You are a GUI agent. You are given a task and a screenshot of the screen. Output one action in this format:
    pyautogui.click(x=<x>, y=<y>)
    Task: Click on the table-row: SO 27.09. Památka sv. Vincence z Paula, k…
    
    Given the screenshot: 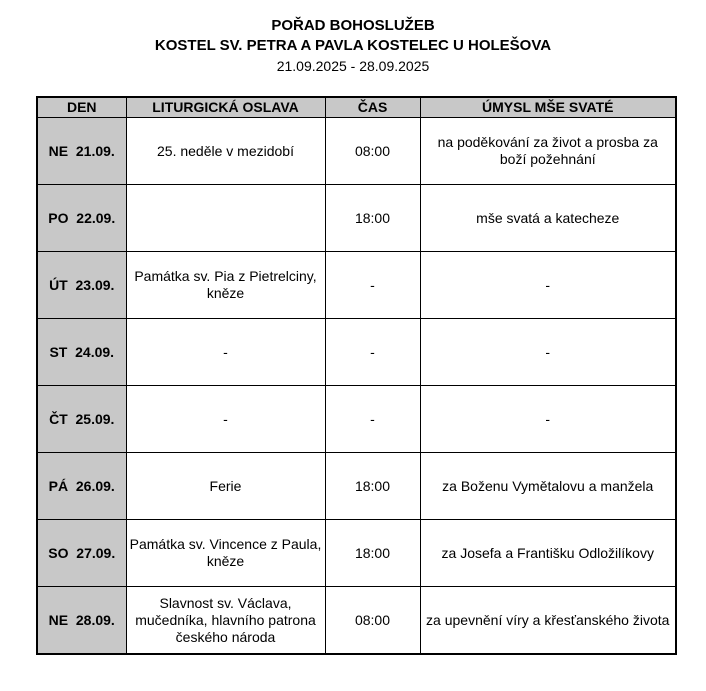 What is the action you would take?
    pyautogui.click(x=356, y=553)
    